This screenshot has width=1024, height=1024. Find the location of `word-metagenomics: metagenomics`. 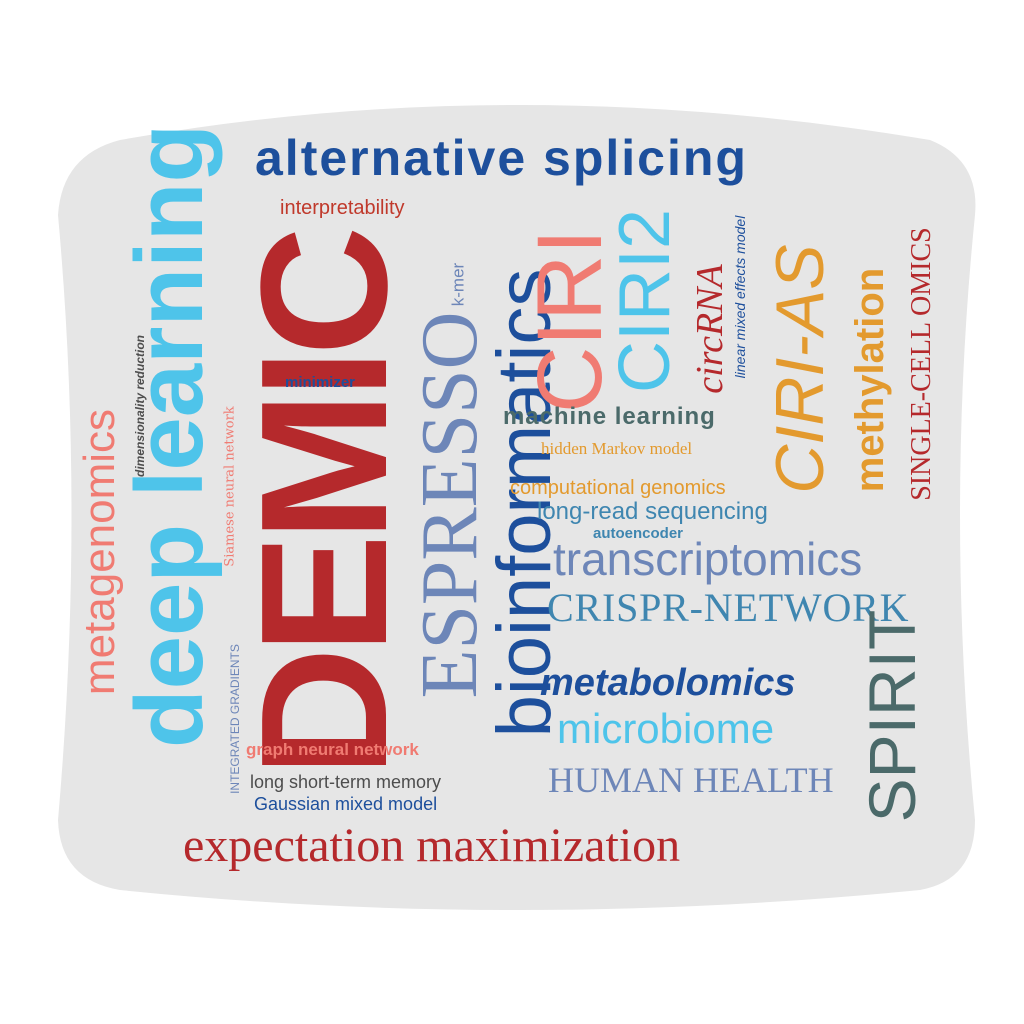

word-metagenomics: metagenomics is located at coordinates (99, 552).